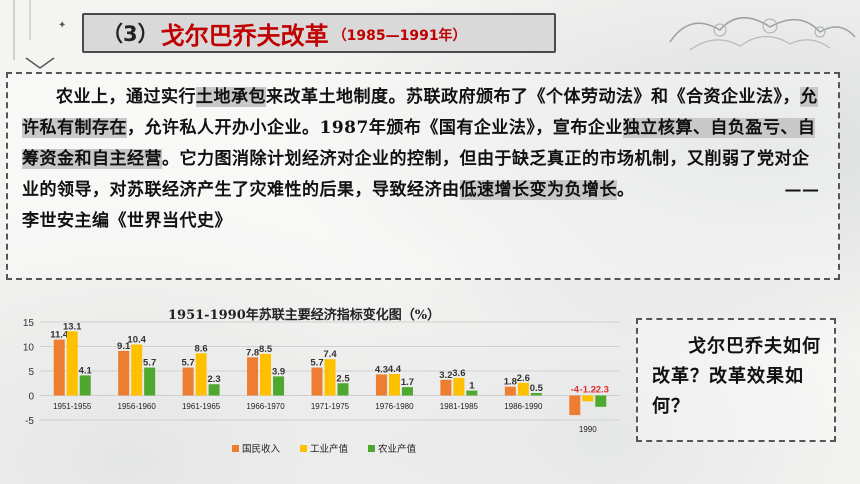 The height and width of the screenshot is (484, 860). Describe the element at coordinates (472, 386) in the screenshot. I see `data-label: 1` at that location.